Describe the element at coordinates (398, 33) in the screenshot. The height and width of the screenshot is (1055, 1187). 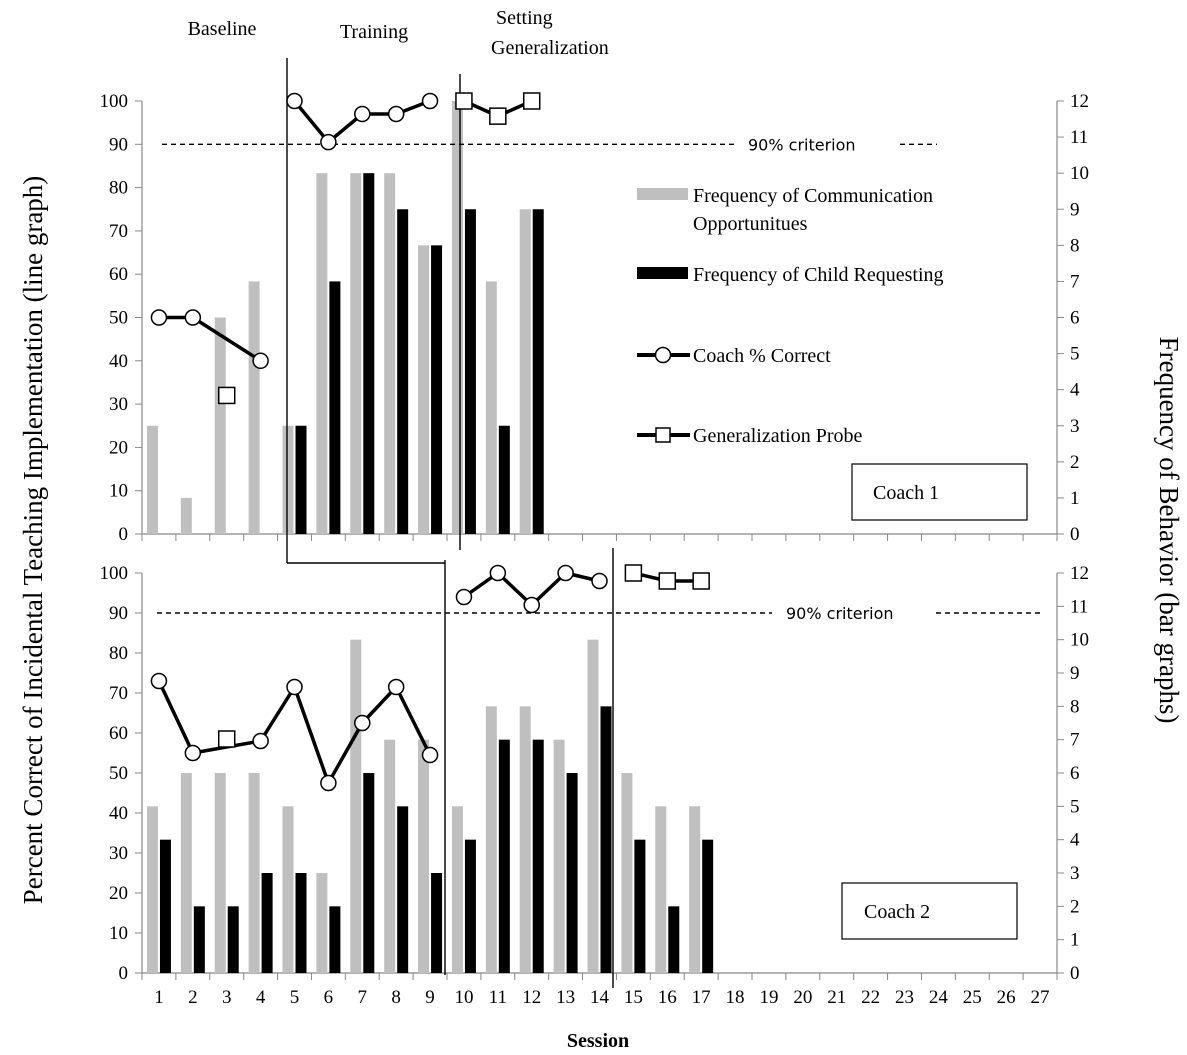
I see `phase-labels: Baseline Training Setting Generalization` at that location.